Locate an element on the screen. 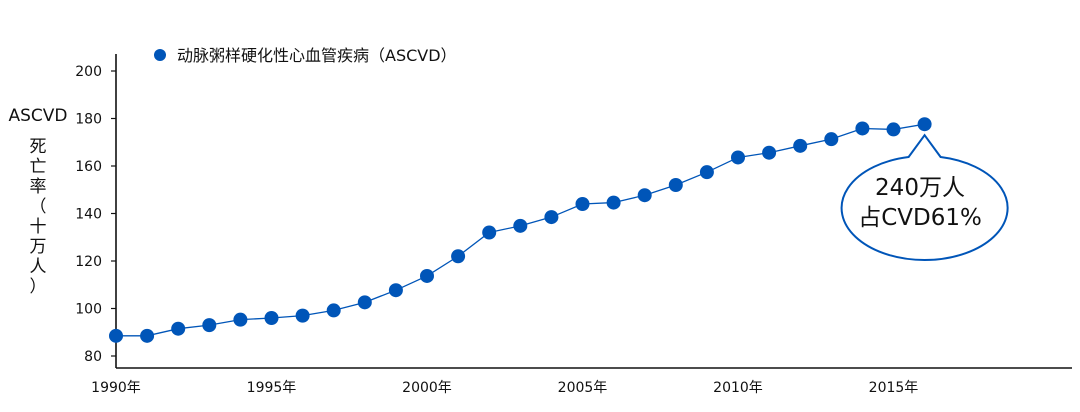  y-tick-label: 180 is located at coordinates (88, 120).